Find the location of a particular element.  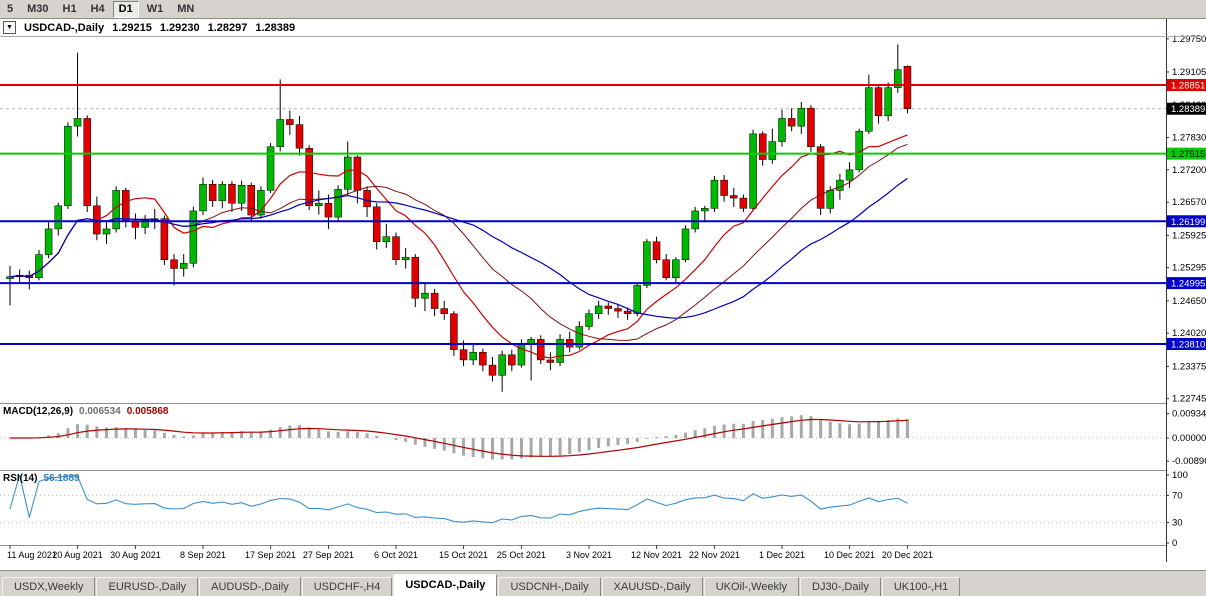

tab-audusd-daily: AUDUSD-,Daily is located at coordinates (250, 586).